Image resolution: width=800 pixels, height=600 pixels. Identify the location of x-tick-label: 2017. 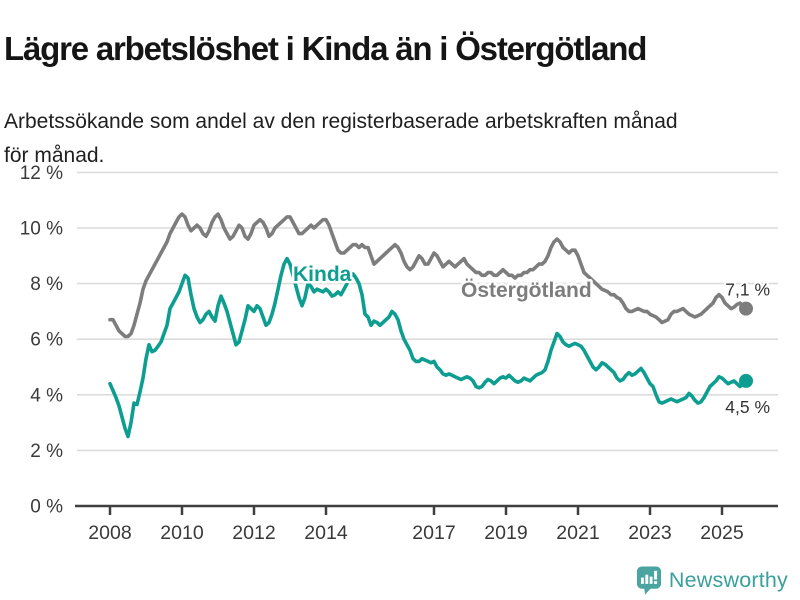
(433, 533).